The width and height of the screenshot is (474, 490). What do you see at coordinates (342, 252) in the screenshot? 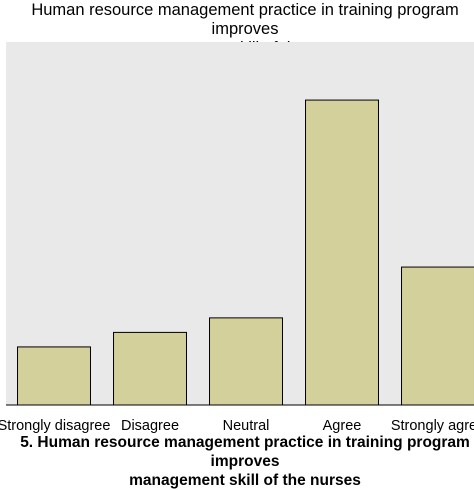
I see `bar-agree` at bounding box center [342, 252].